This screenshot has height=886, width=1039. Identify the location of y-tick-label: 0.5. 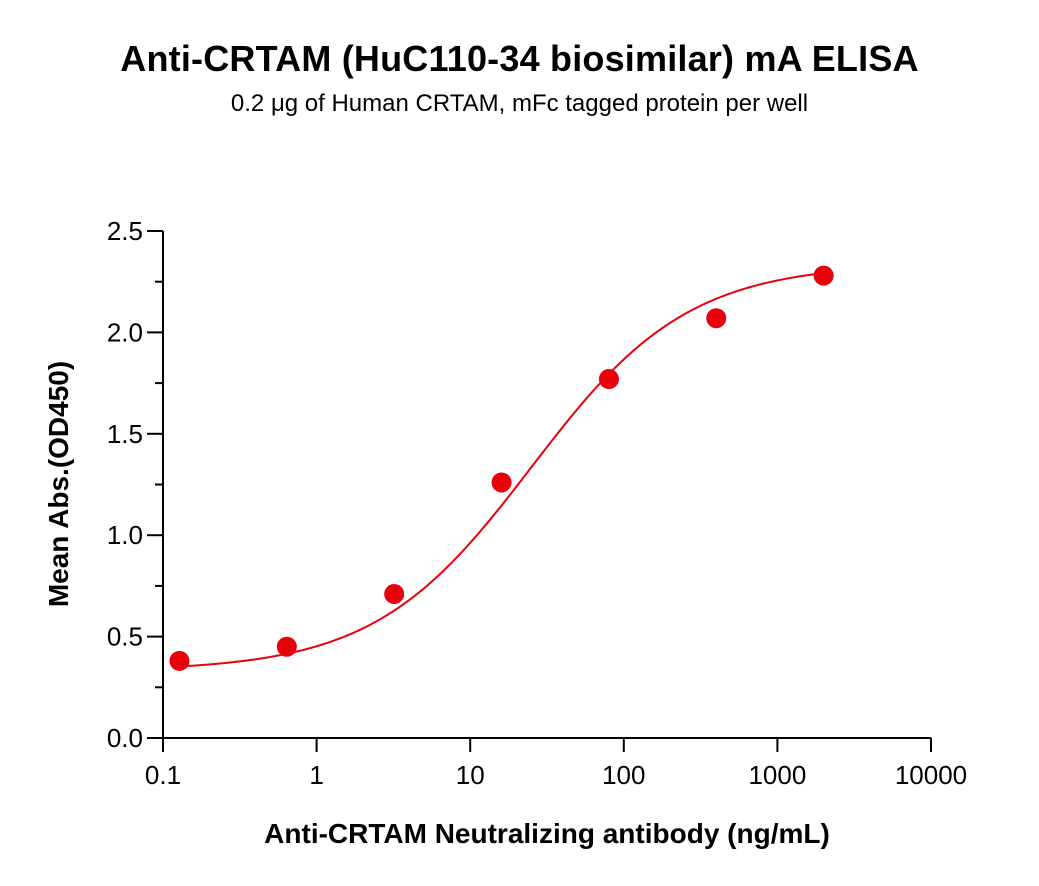
(125, 637).